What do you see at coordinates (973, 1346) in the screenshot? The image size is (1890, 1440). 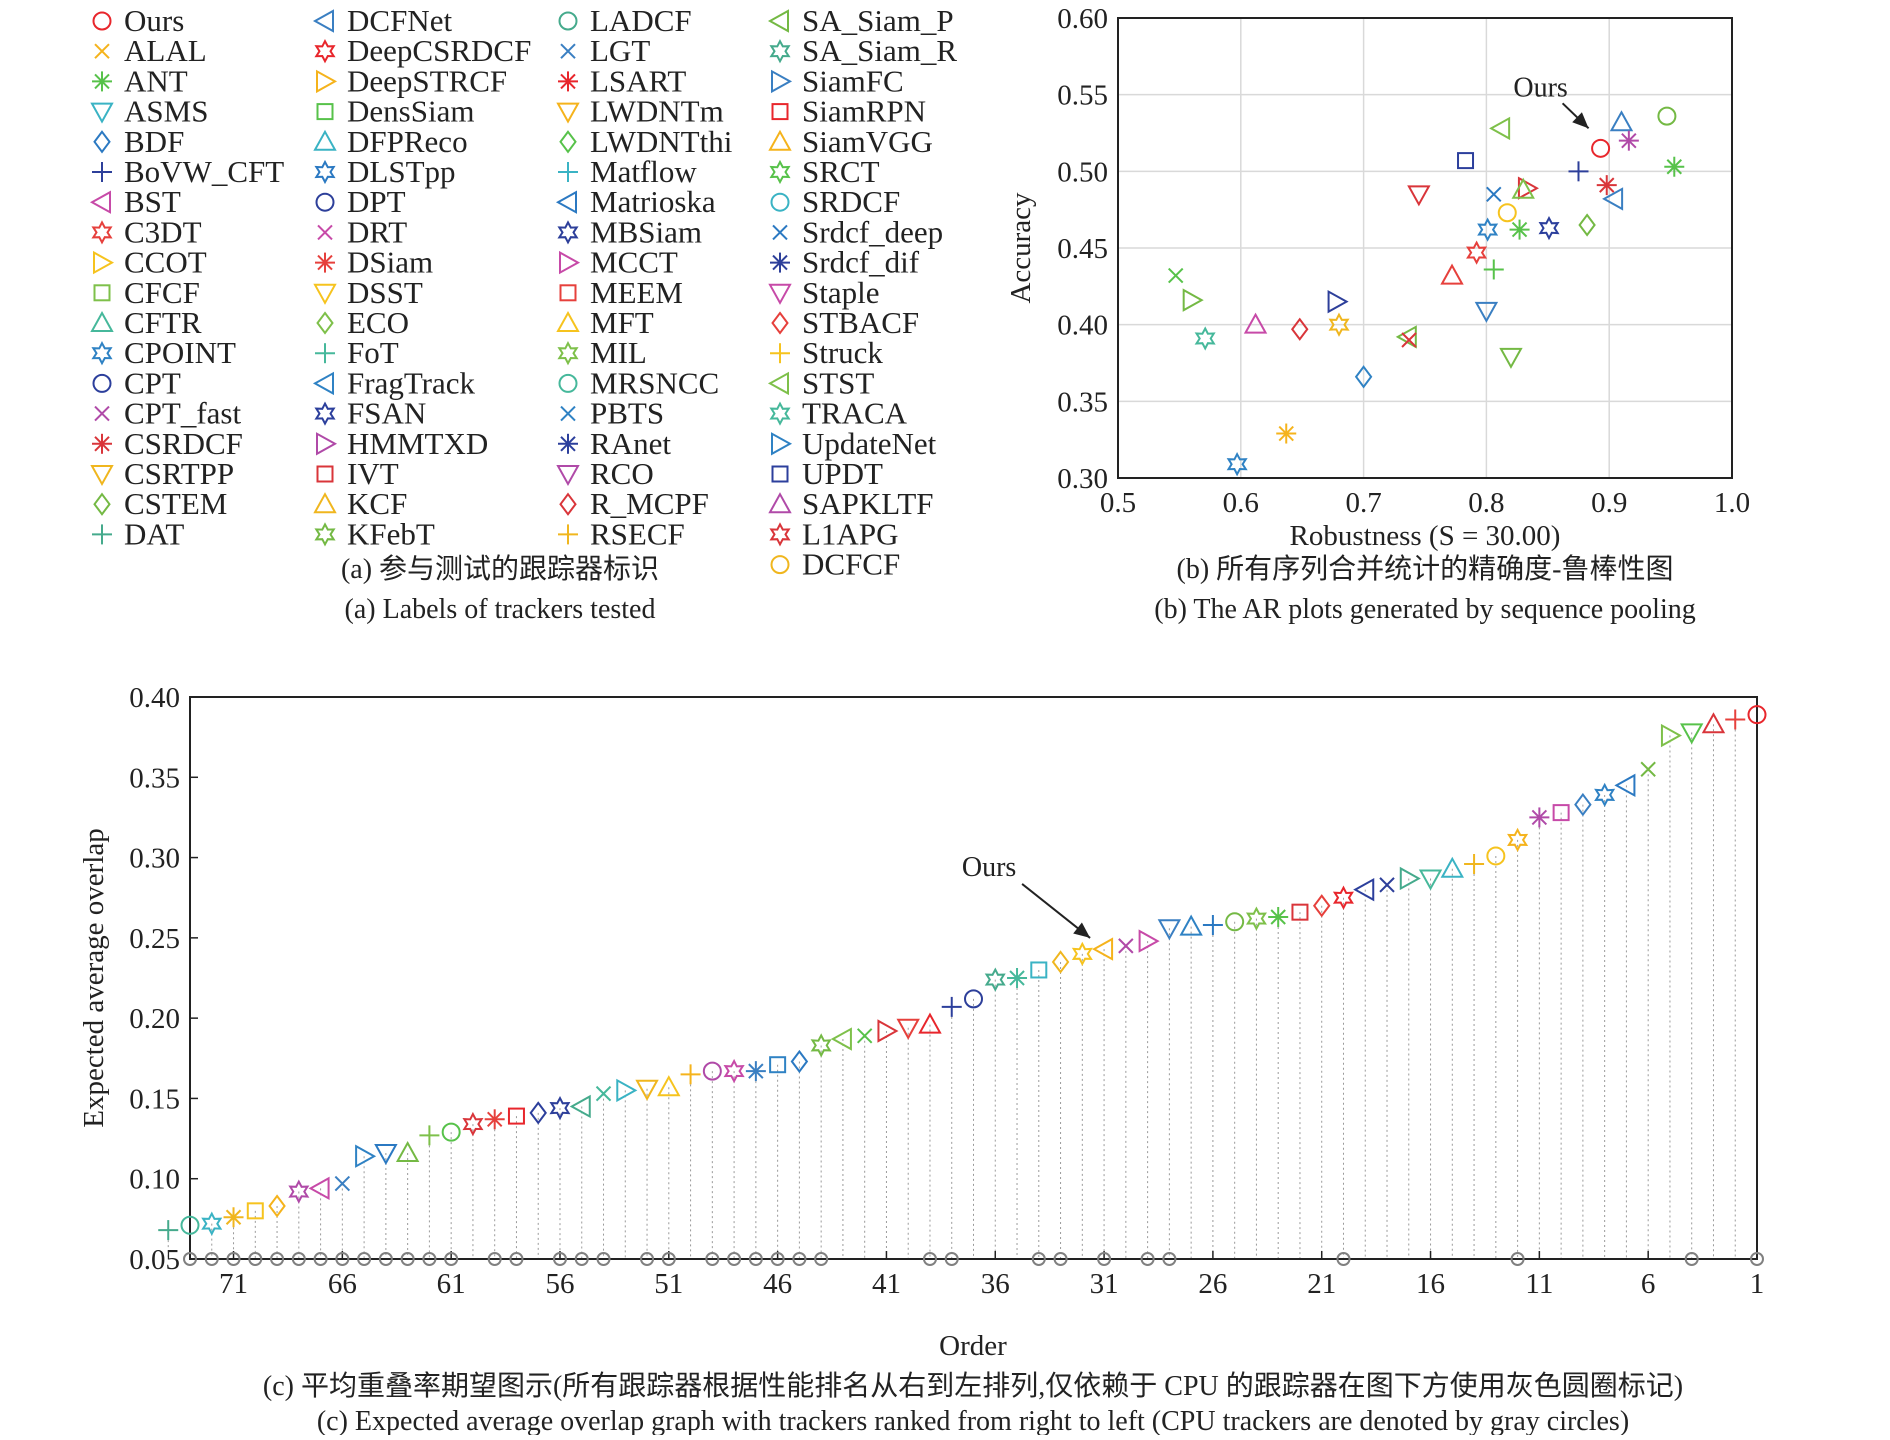 I see `eao-xlabel: Order` at bounding box center [973, 1346].